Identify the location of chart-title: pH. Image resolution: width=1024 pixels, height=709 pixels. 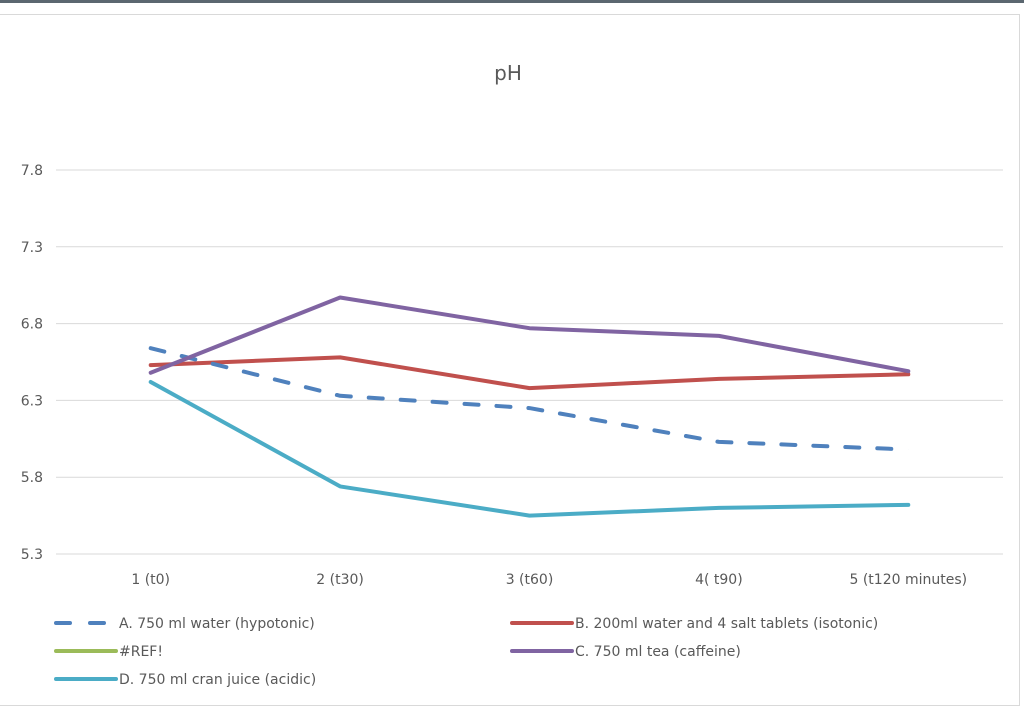
(508, 73).